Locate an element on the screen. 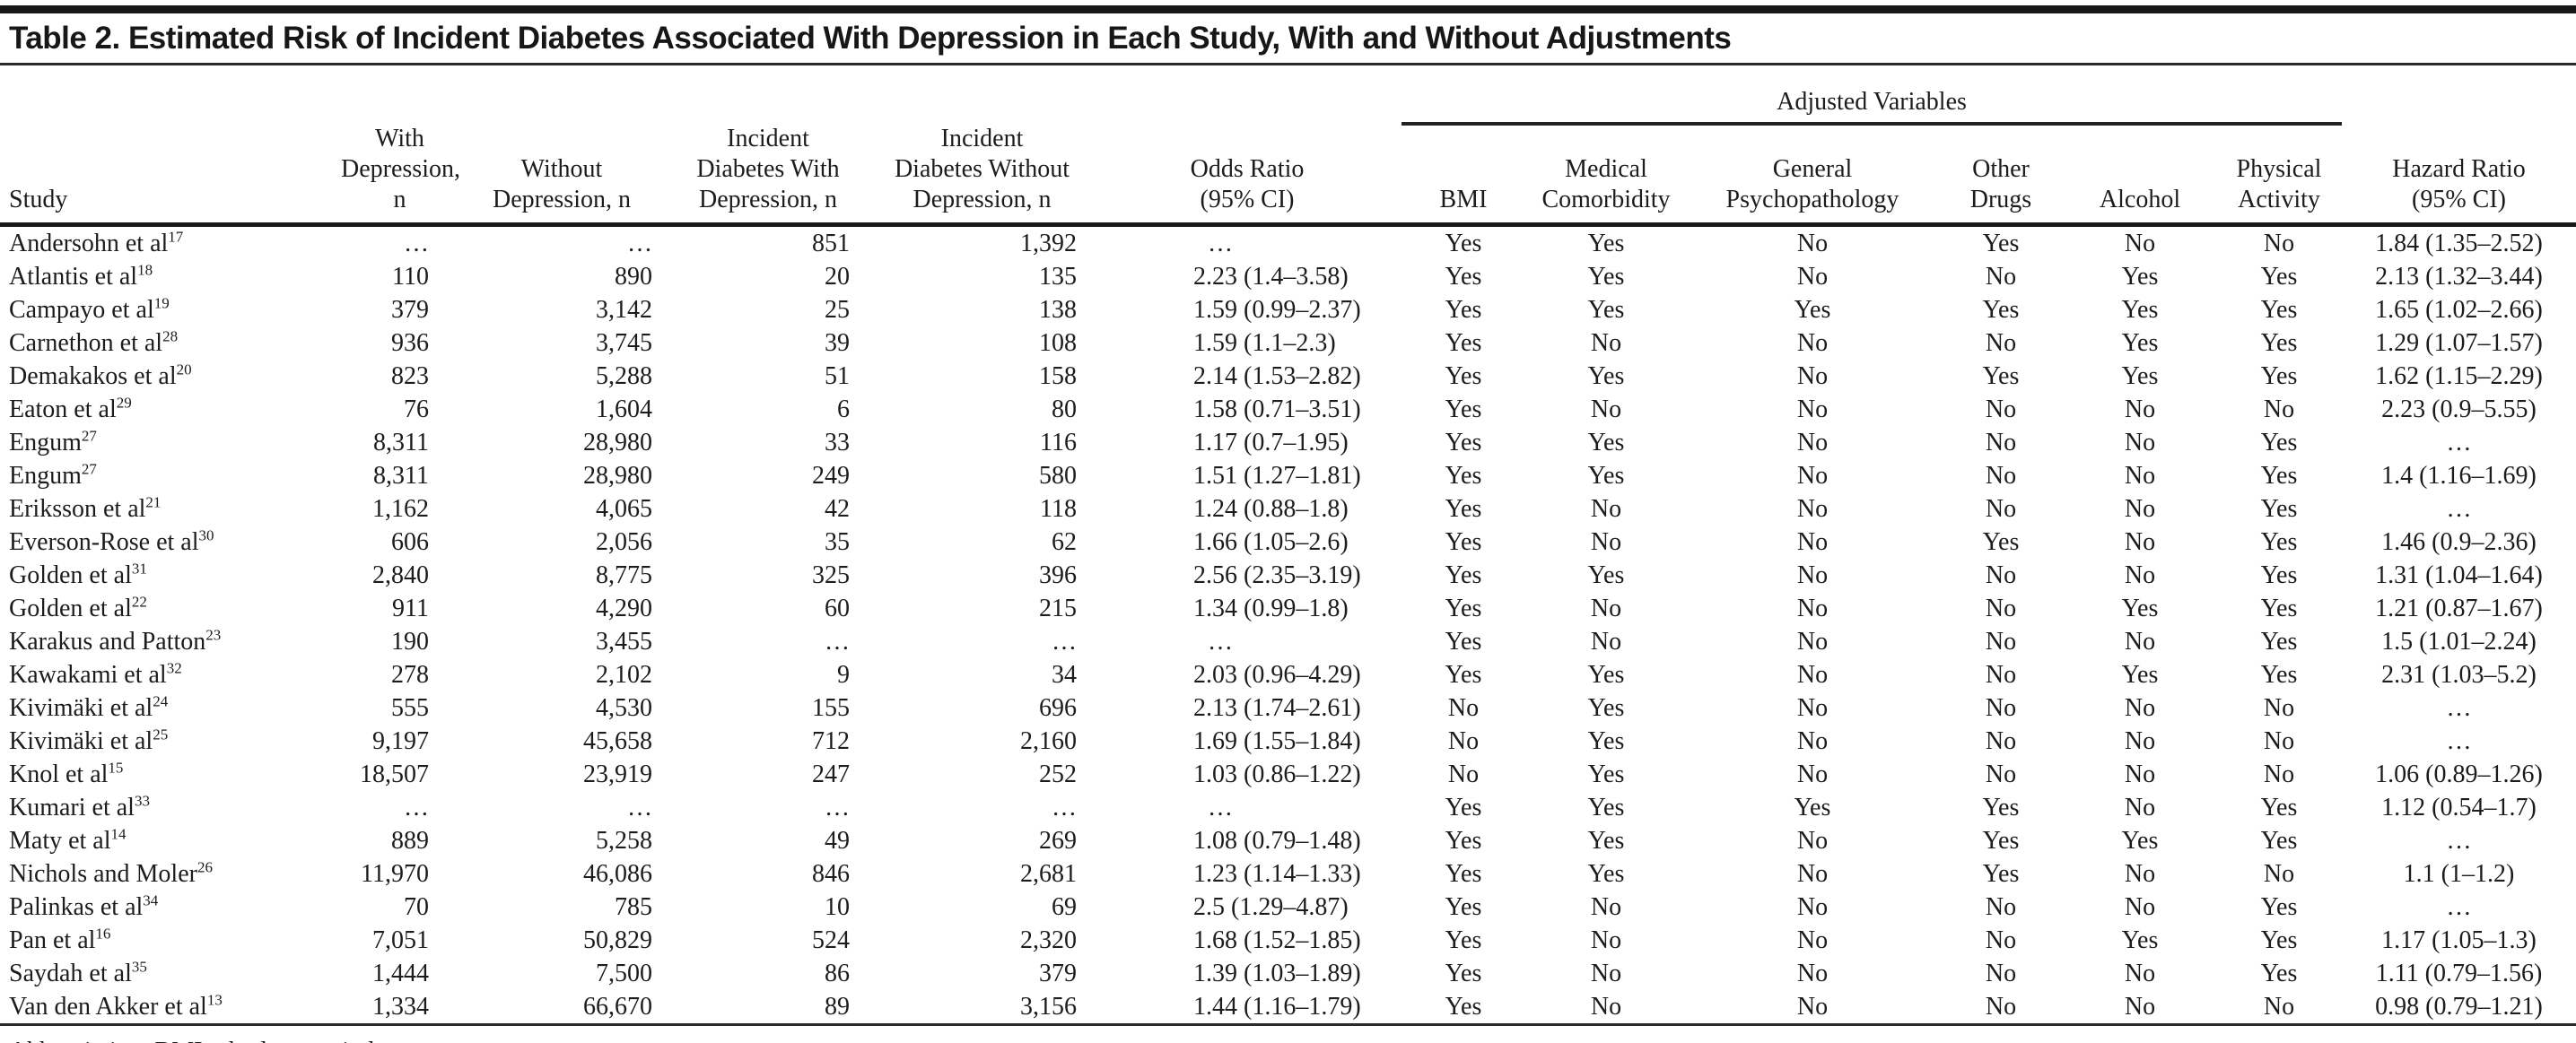 This screenshot has height=1043, width=2576. cell-odds-ratio: 1.51 (1.27–1.81) is located at coordinates (1277, 475).